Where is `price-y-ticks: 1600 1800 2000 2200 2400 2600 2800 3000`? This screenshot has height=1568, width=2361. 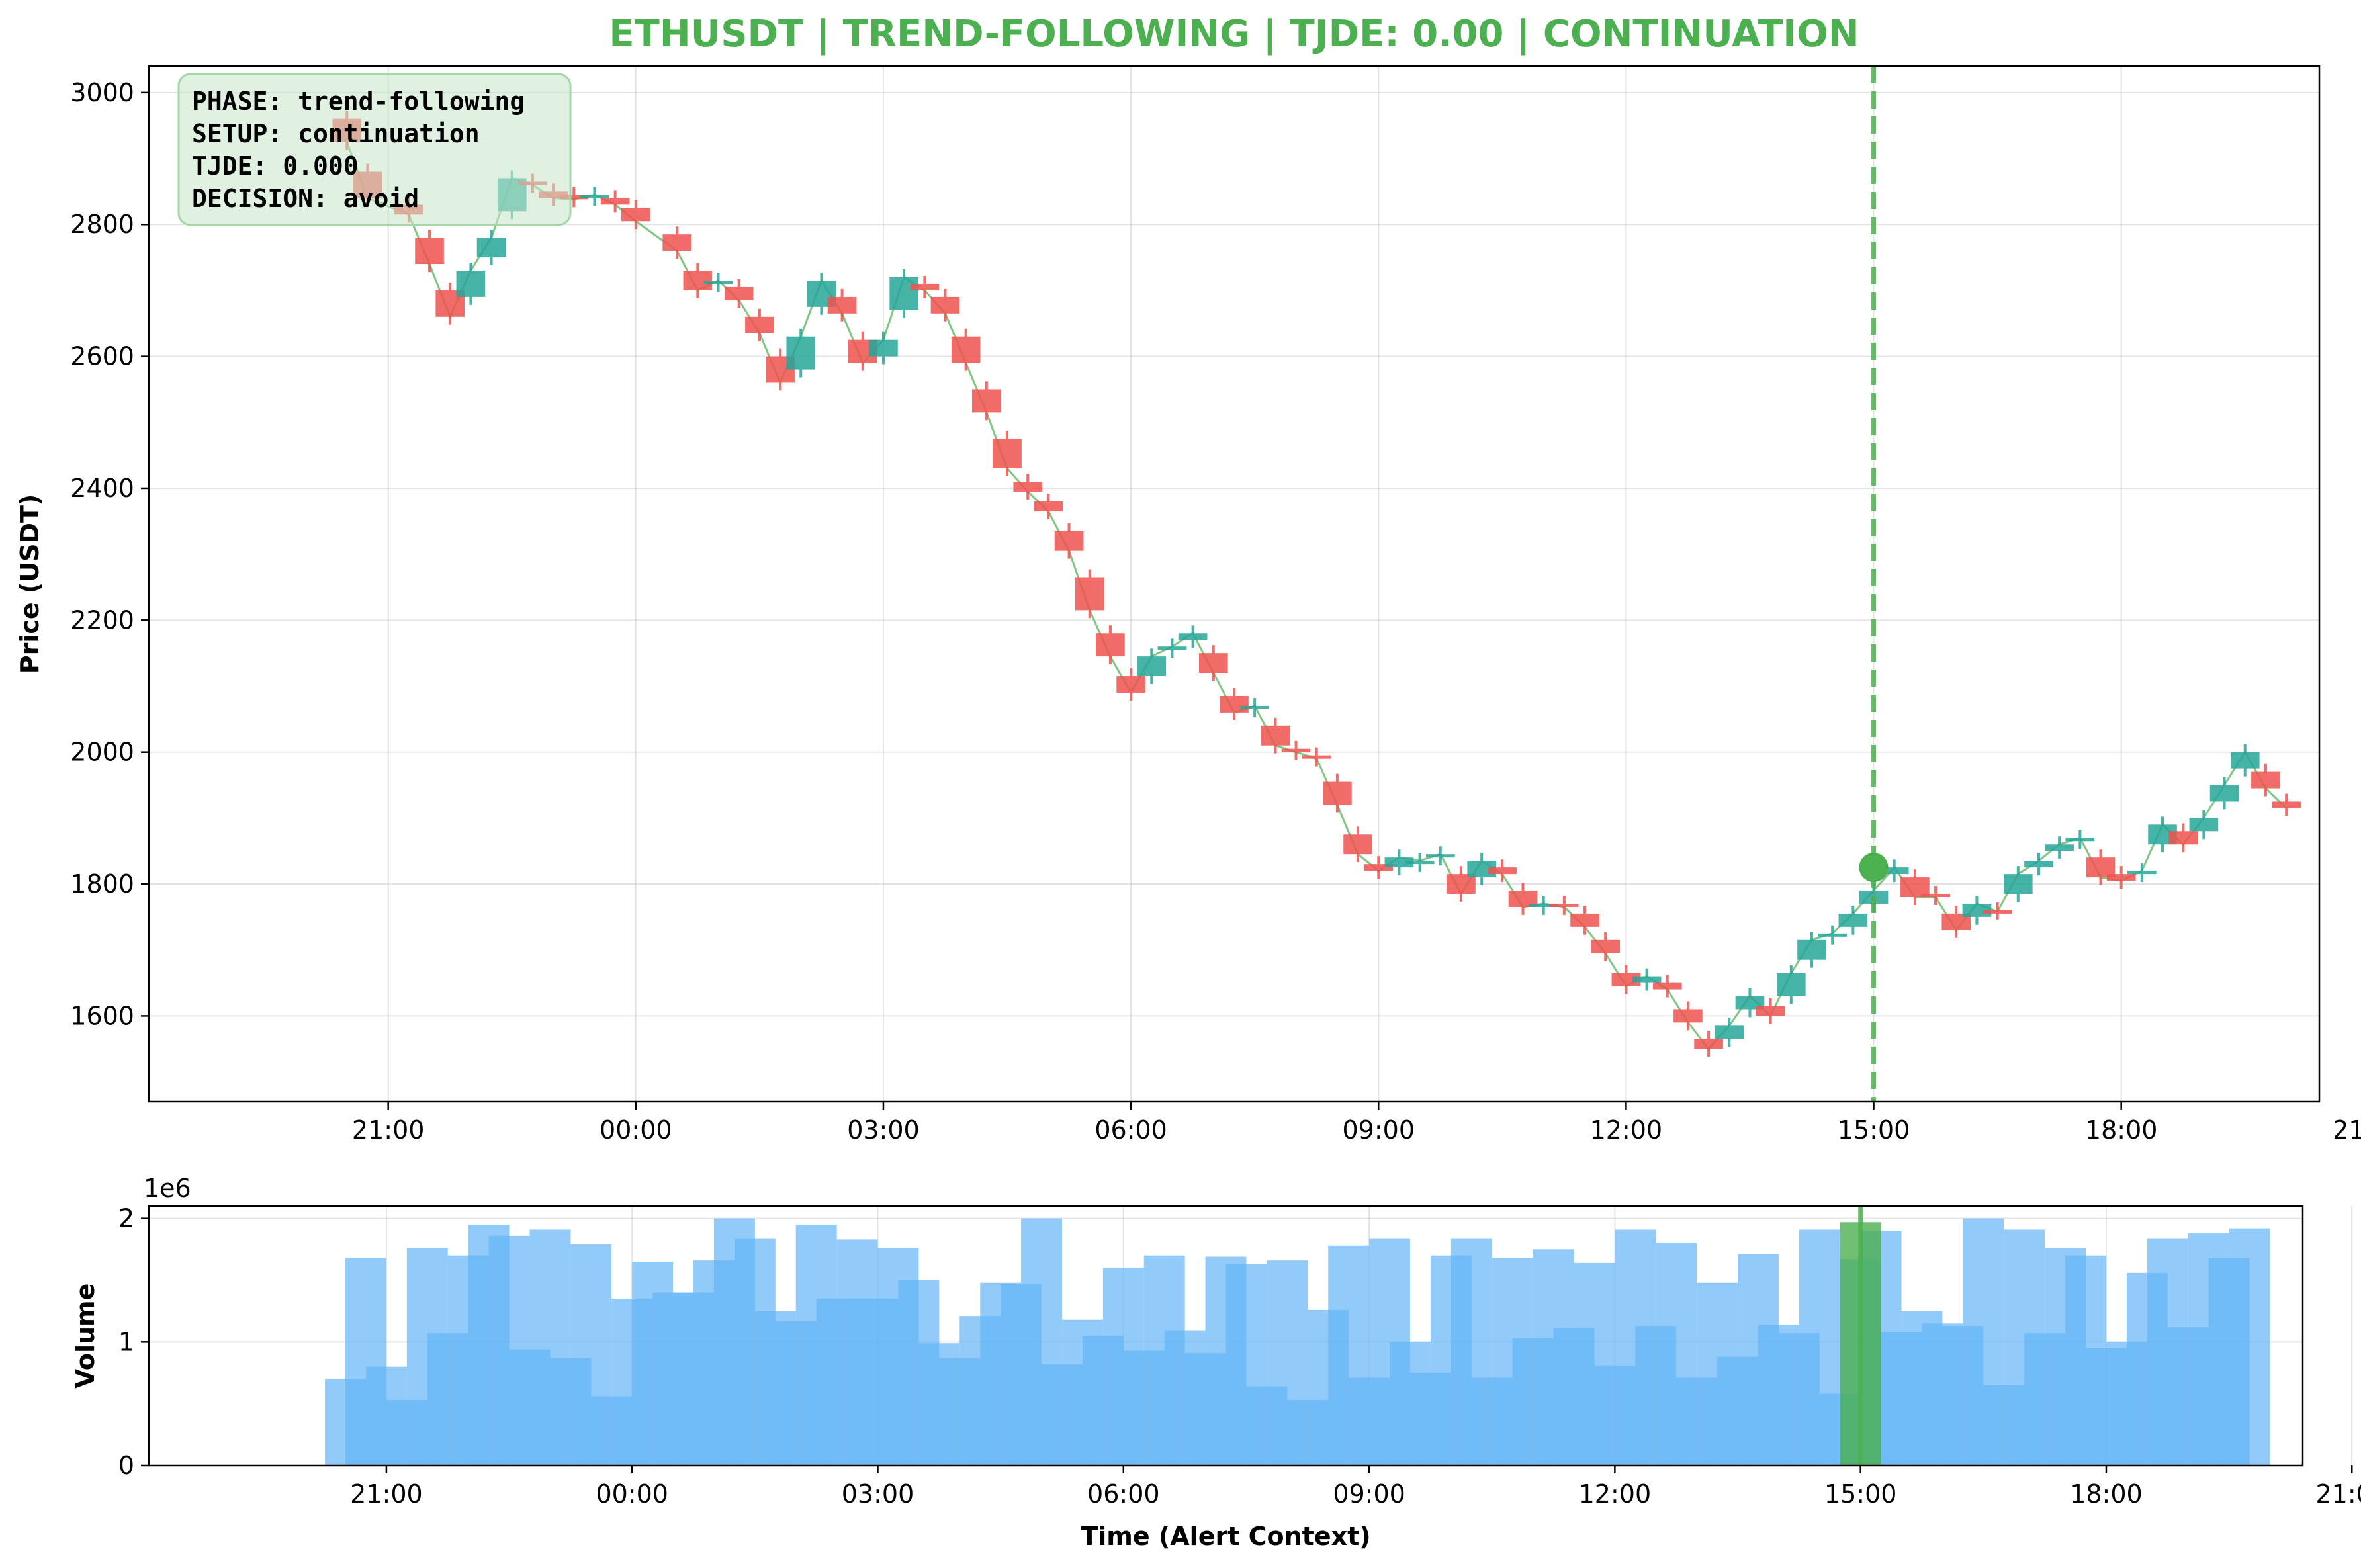 price-y-ticks: 1600 1800 2000 2200 2400 2600 2800 3000 is located at coordinates (109, 554).